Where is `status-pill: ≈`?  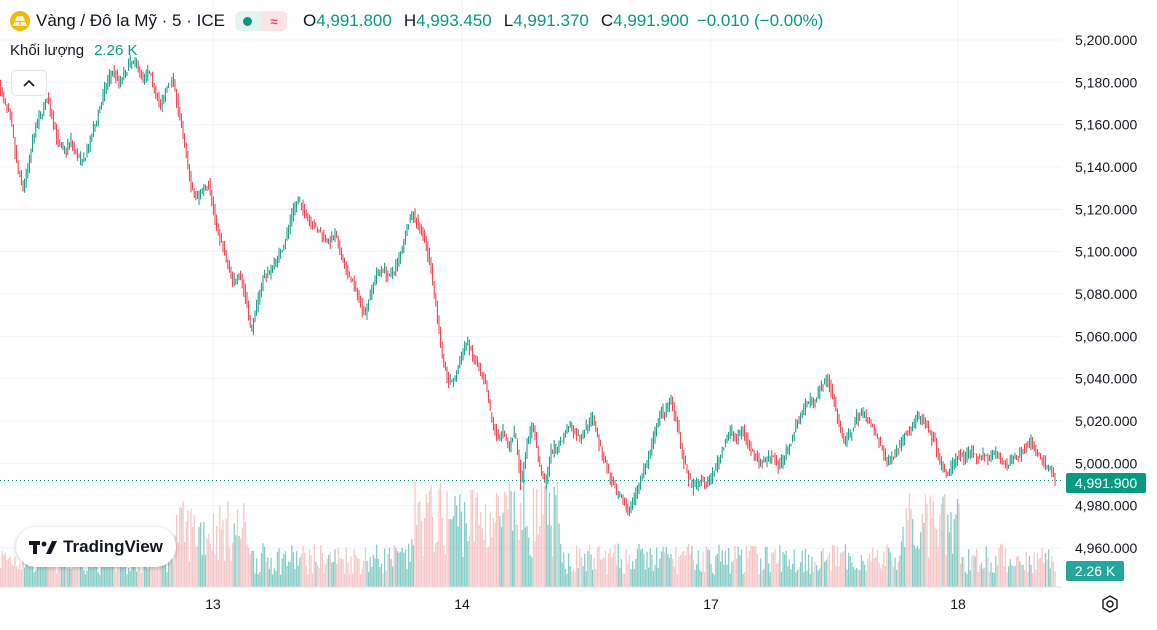
status-pill: ≈ is located at coordinates (260, 21).